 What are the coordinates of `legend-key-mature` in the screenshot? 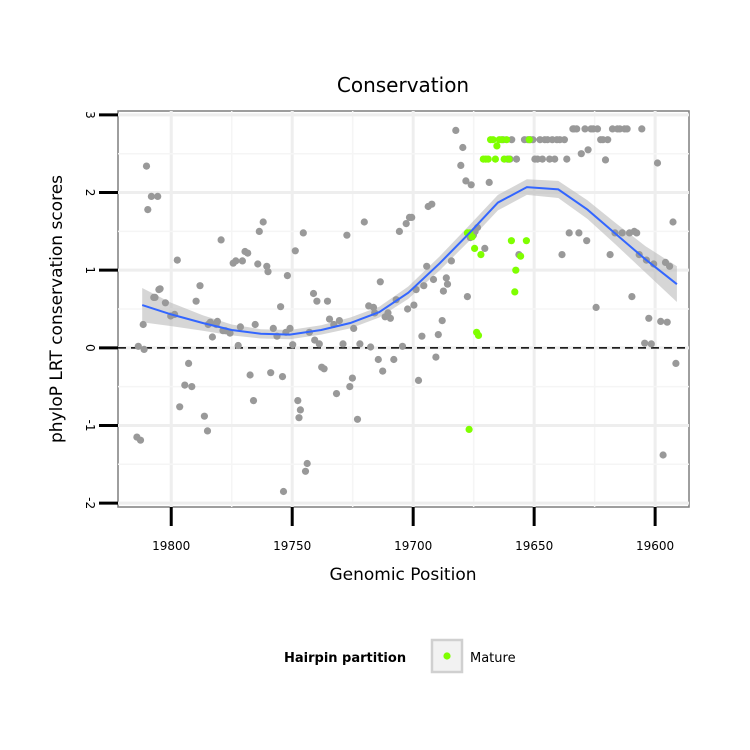 It's located at (447, 656).